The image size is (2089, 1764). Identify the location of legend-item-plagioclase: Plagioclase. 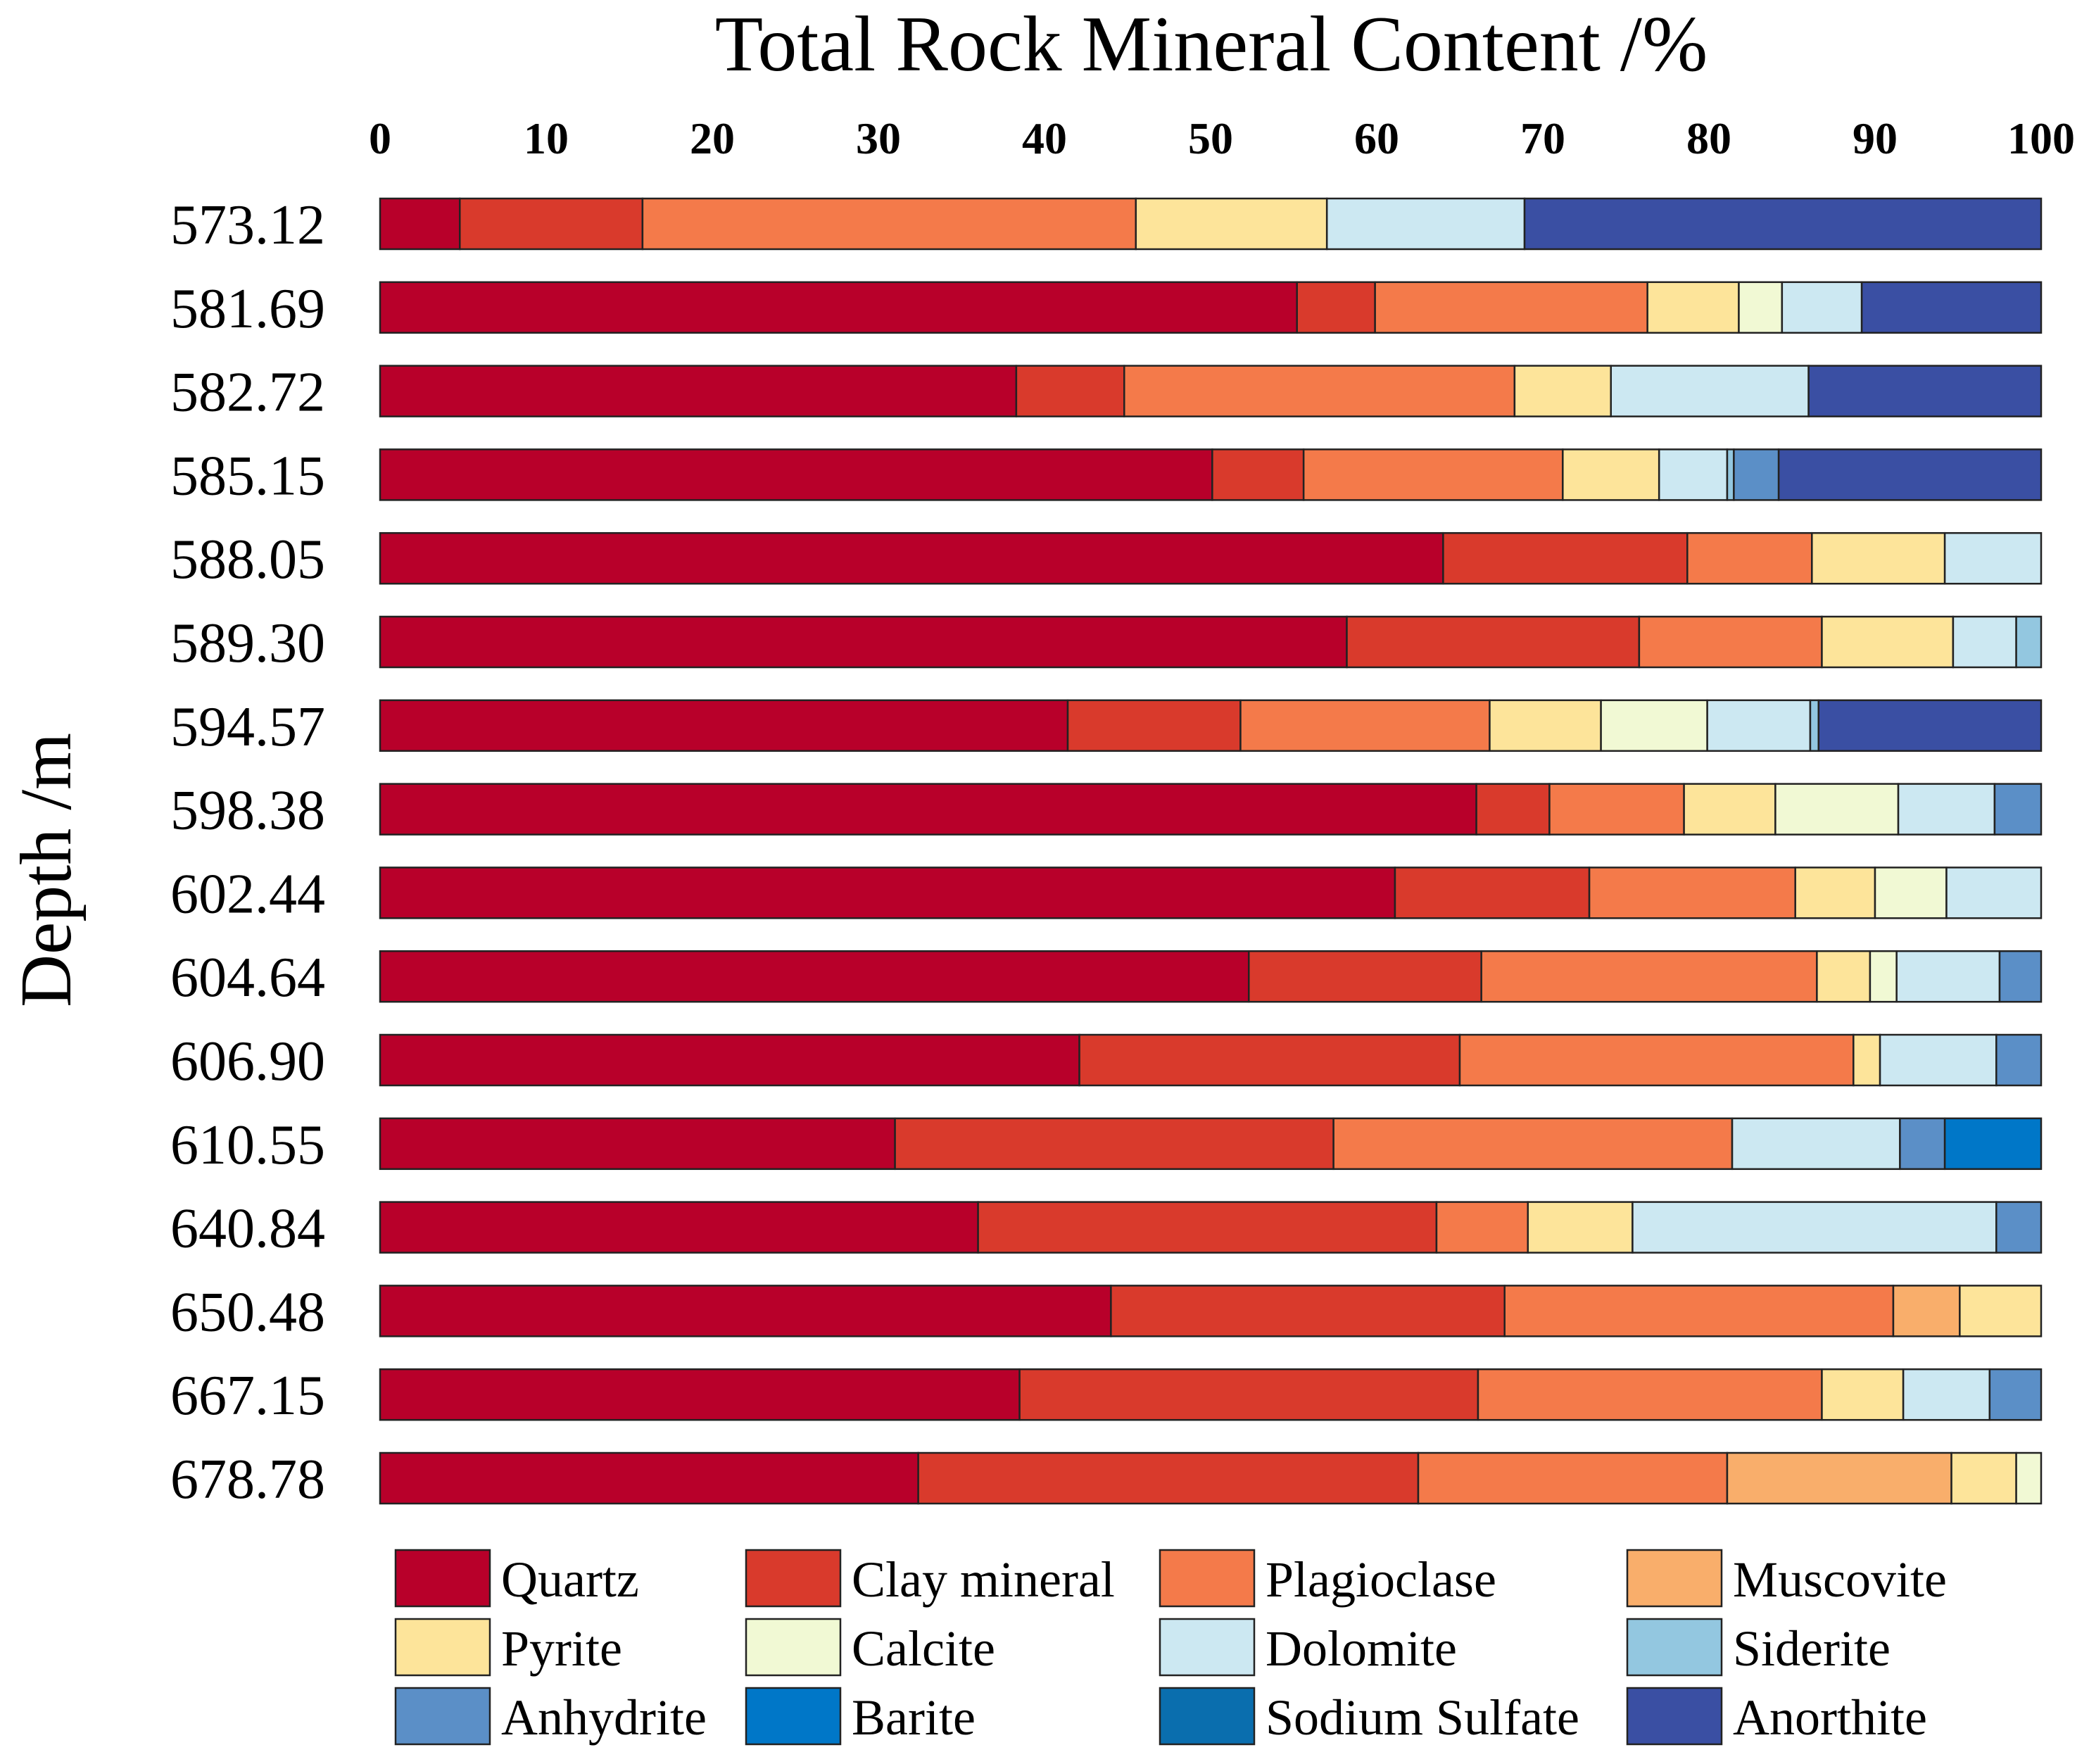
(1327, 1578).